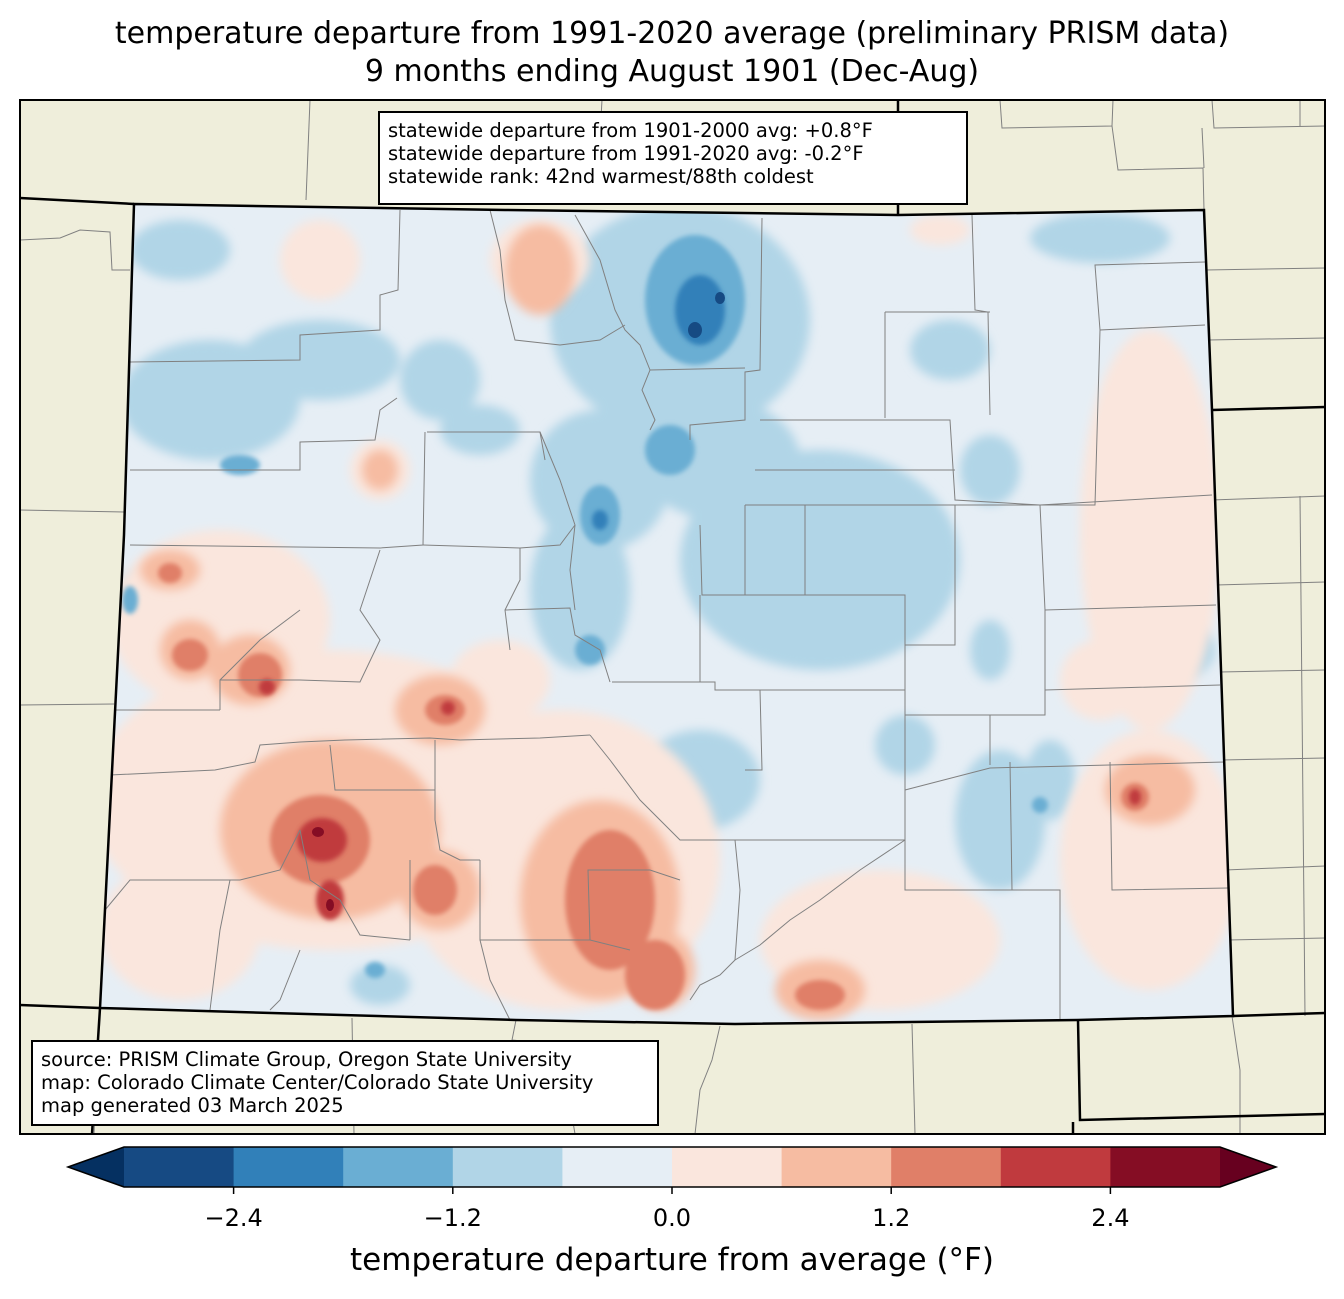  Describe the element at coordinates (891, 1218) in the screenshot. I see `colorbar-tick-label: 1.2` at that location.